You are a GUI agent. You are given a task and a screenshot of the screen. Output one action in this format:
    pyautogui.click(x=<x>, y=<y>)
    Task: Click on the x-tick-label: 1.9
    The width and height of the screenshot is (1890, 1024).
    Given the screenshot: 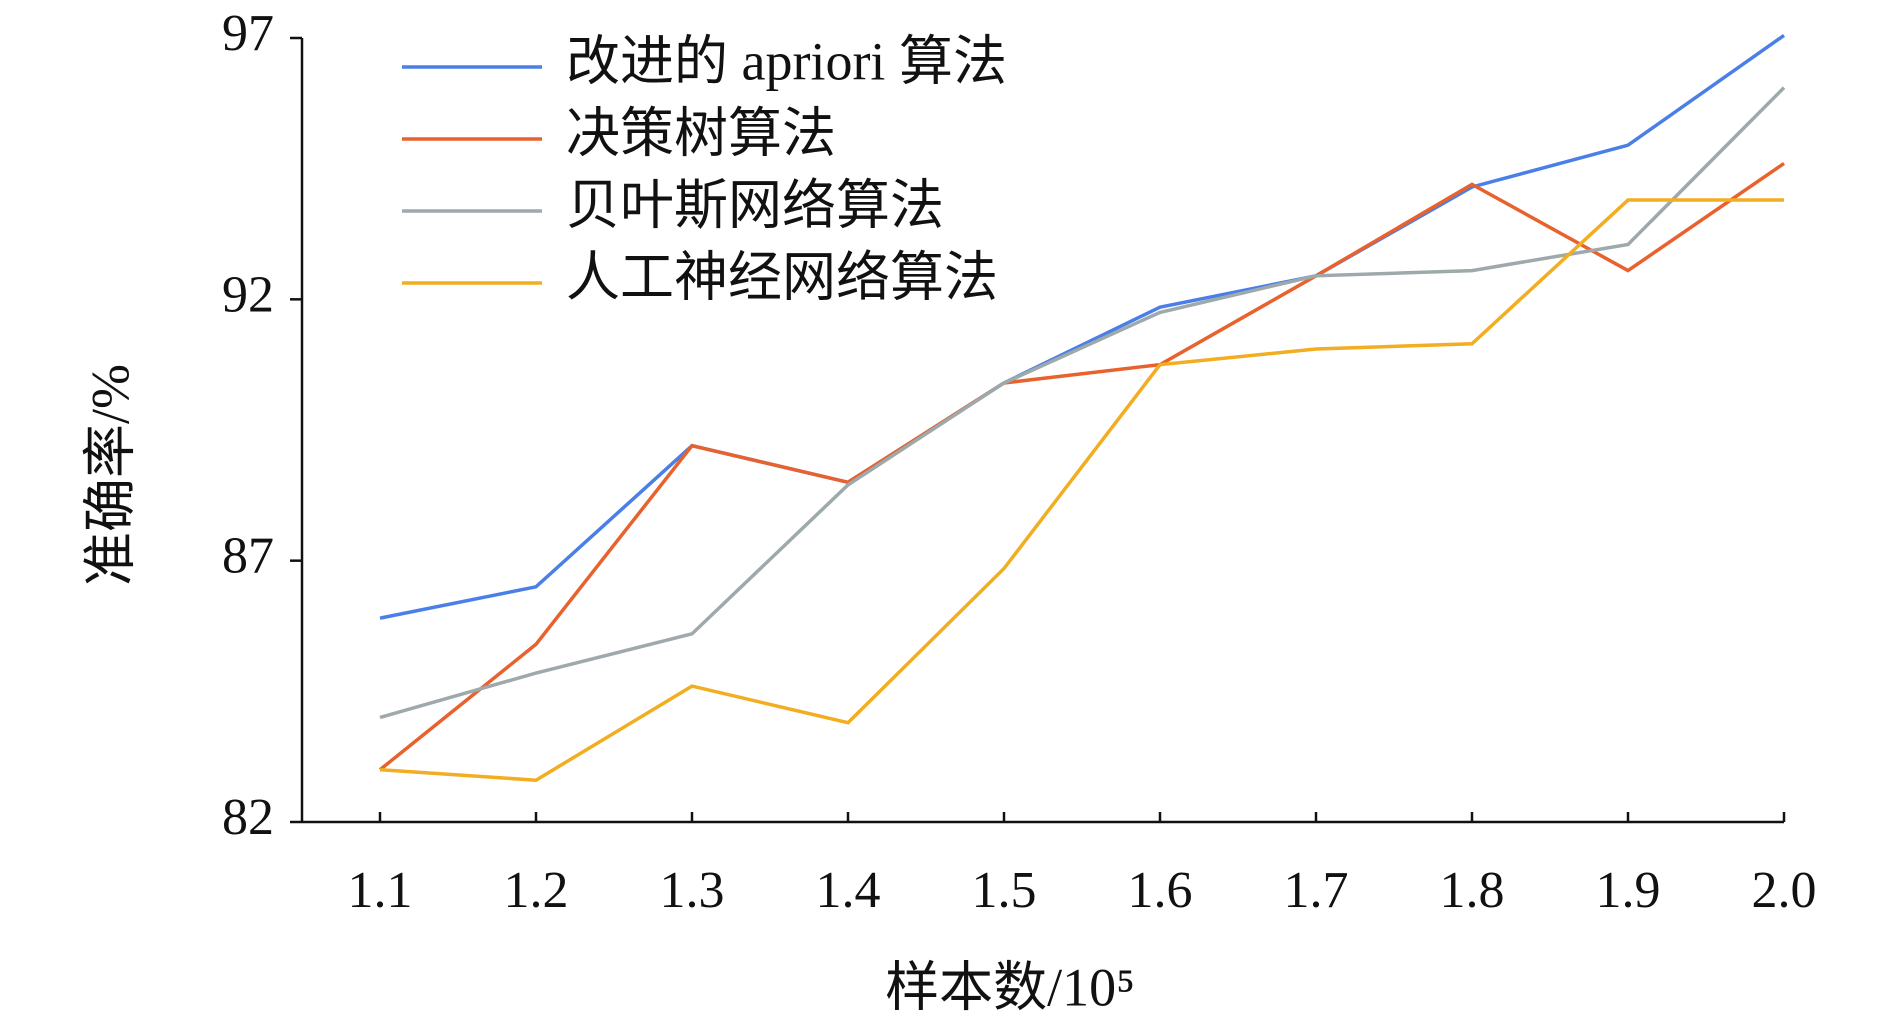 What is the action you would take?
    pyautogui.click(x=1628, y=890)
    